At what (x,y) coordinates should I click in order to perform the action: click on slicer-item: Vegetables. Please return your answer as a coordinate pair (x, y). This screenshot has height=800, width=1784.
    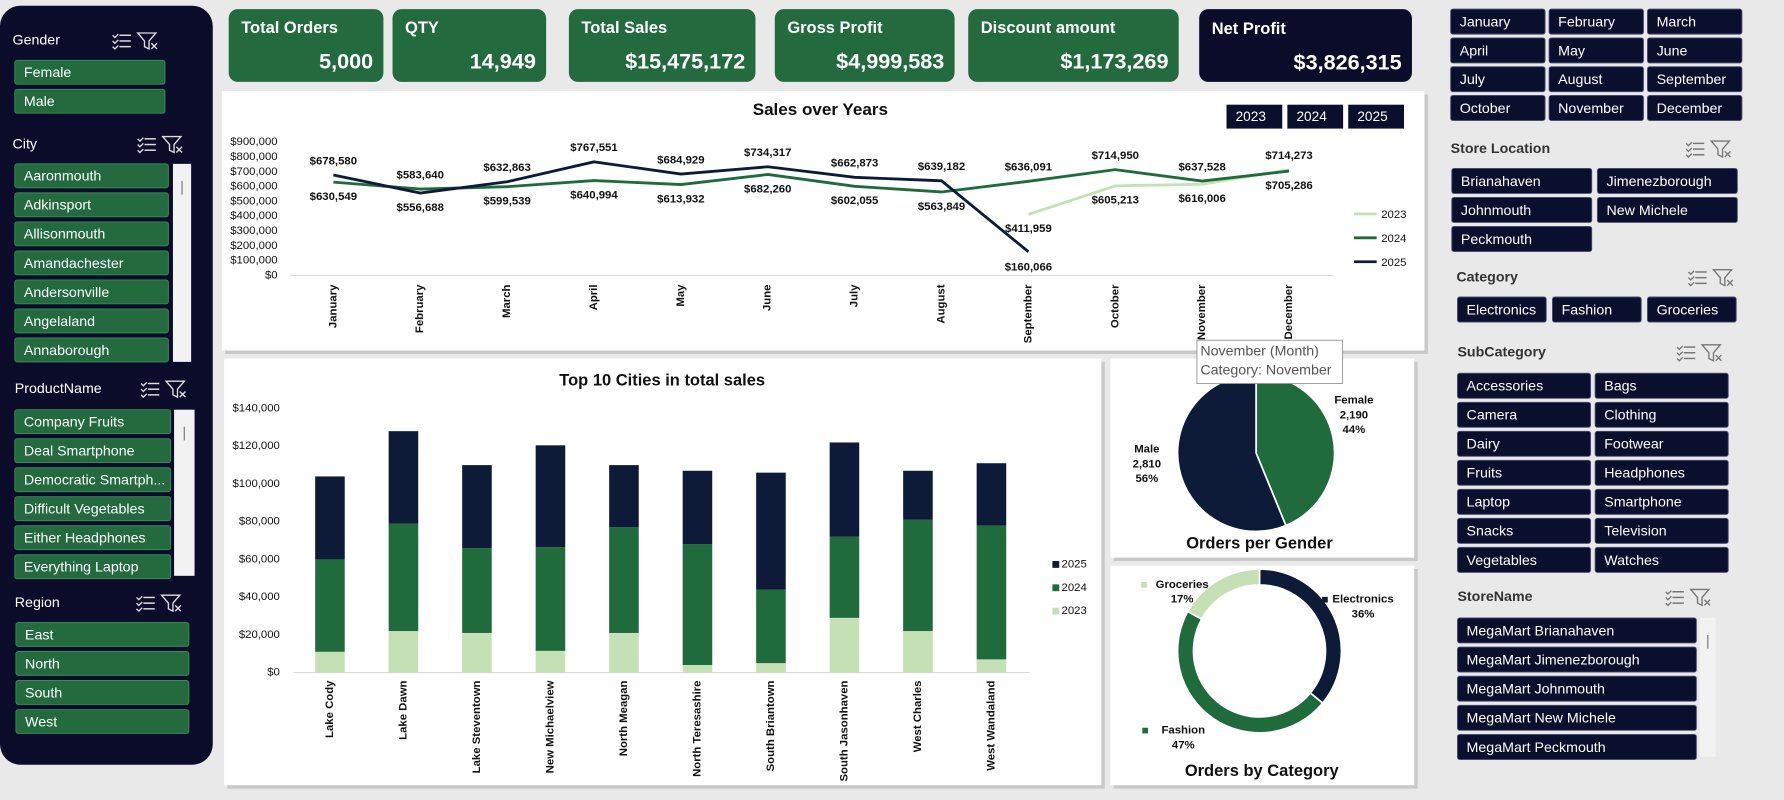
    Looking at the image, I should click on (1502, 561).